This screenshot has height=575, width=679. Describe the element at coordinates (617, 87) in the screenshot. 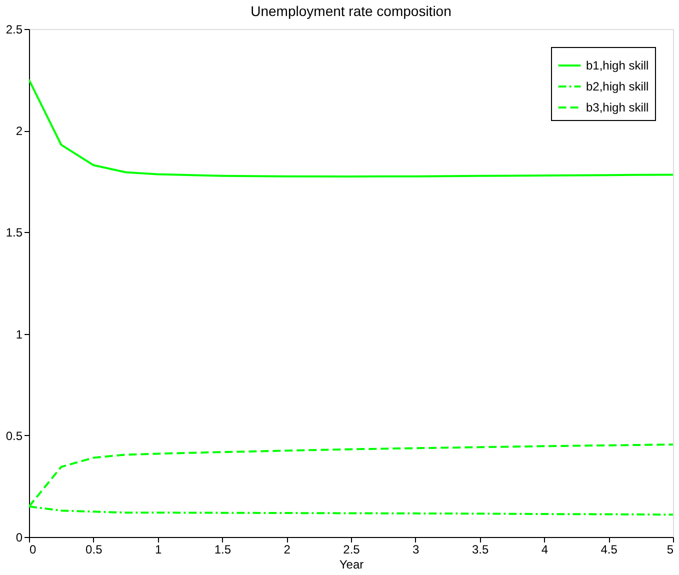

I see `legend-label: b2,high skill` at that location.